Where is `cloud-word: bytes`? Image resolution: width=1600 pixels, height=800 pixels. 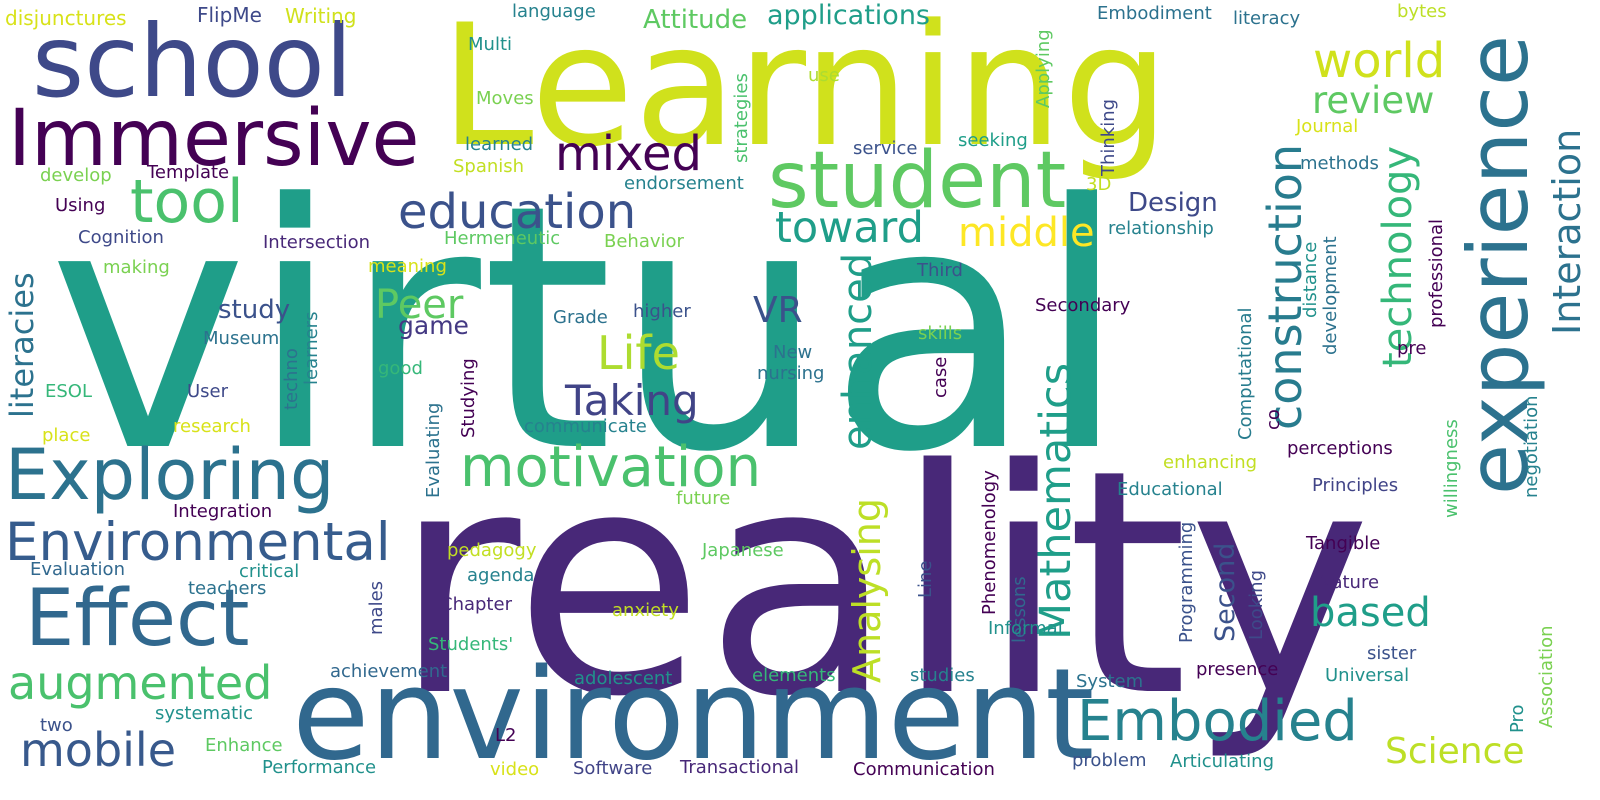 cloud-word: bytes is located at coordinates (1422, 11).